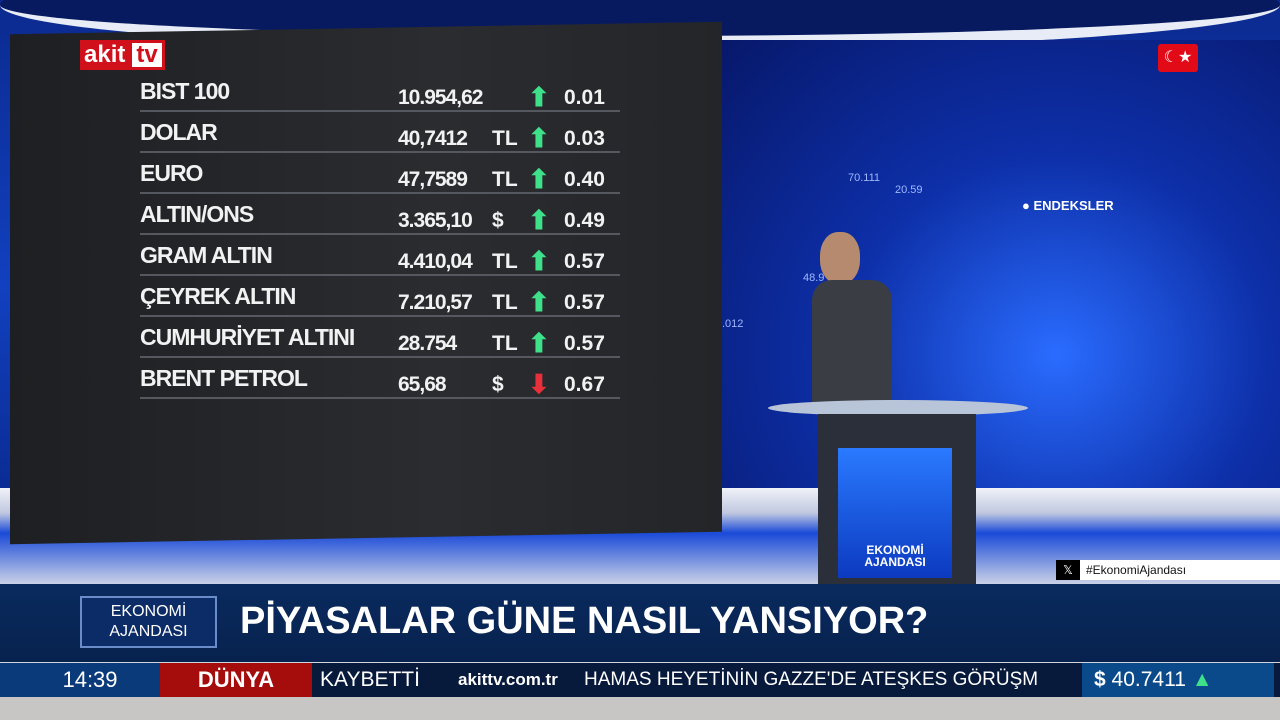  Describe the element at coordinates (380, 174) in the screenshot. I see `market-row: EURO 47,7589 TL ⬆ 0.40` at that location.